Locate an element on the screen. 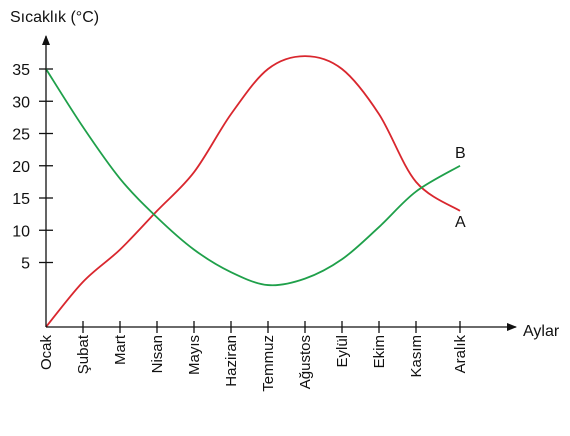  x-tick-label: Ağustos is located at coordinates (305, 362).